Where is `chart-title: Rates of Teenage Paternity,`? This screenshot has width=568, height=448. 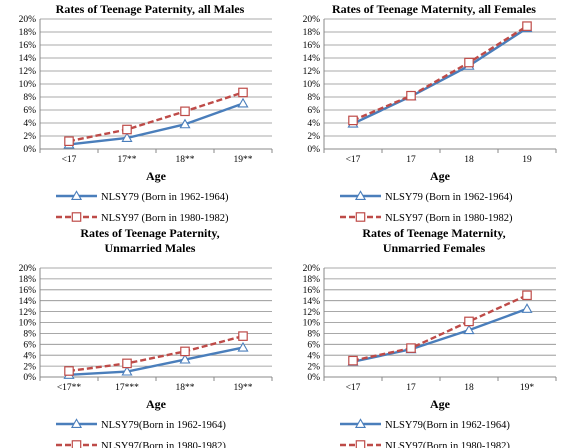
chart-title: Rates of Teenage Paternity, is located at coordinates (149, 233).